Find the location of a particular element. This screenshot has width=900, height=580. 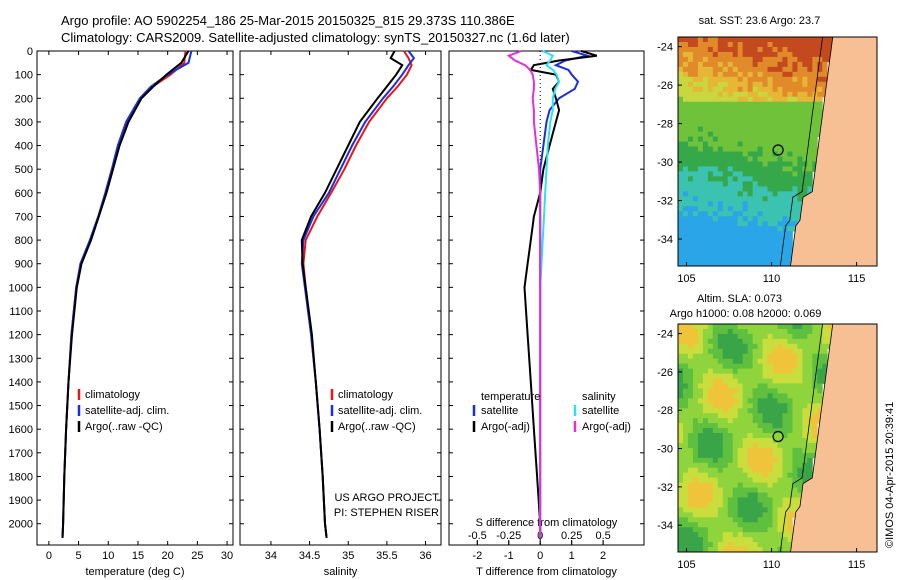

x-tick-label: 34 is located at coordinates (271, 556).